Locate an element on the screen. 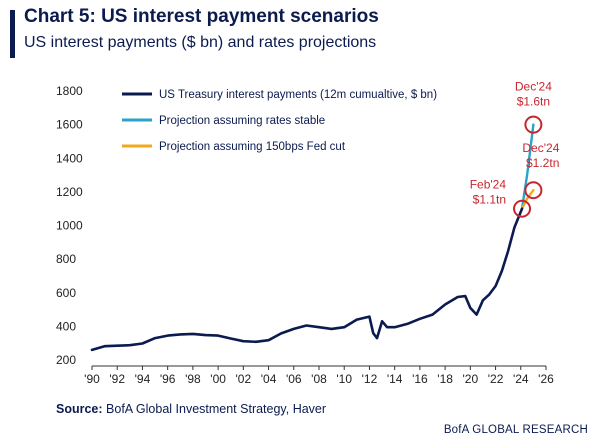  brand-footer: BofA GLOBAL RESEARCH is located at coordinates (515, 430).